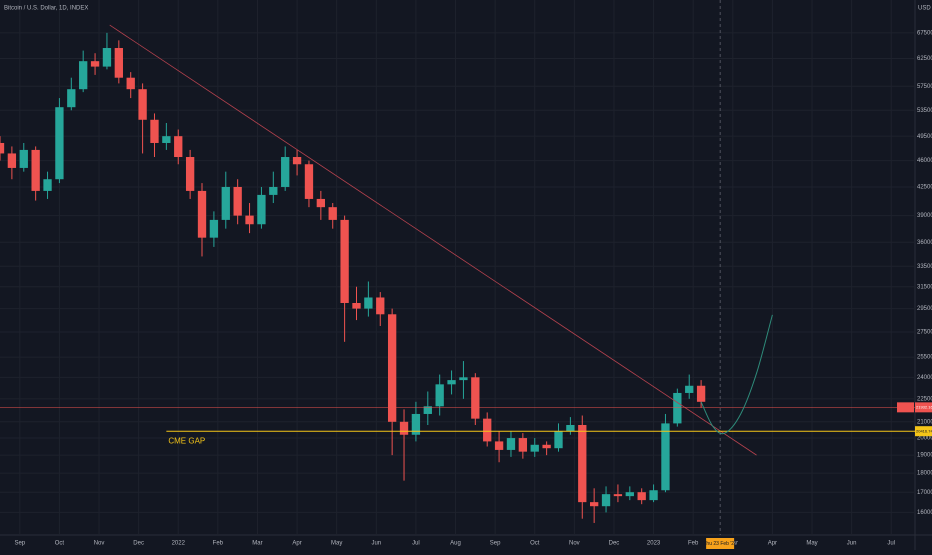  Describe the element at coordinates (19, 544) in the screenshot. I see `x-tick-label: Sep` at that location.